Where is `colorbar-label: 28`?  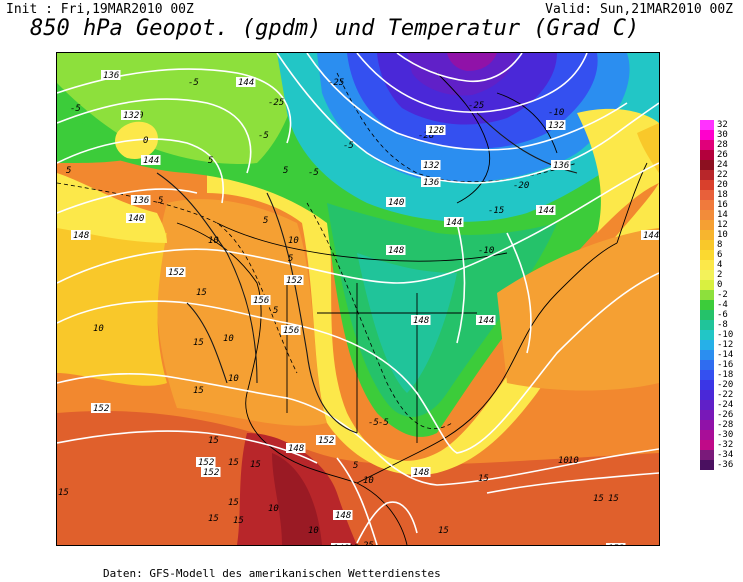
colorbar-label: 28 is located at coordinates (722, 145).